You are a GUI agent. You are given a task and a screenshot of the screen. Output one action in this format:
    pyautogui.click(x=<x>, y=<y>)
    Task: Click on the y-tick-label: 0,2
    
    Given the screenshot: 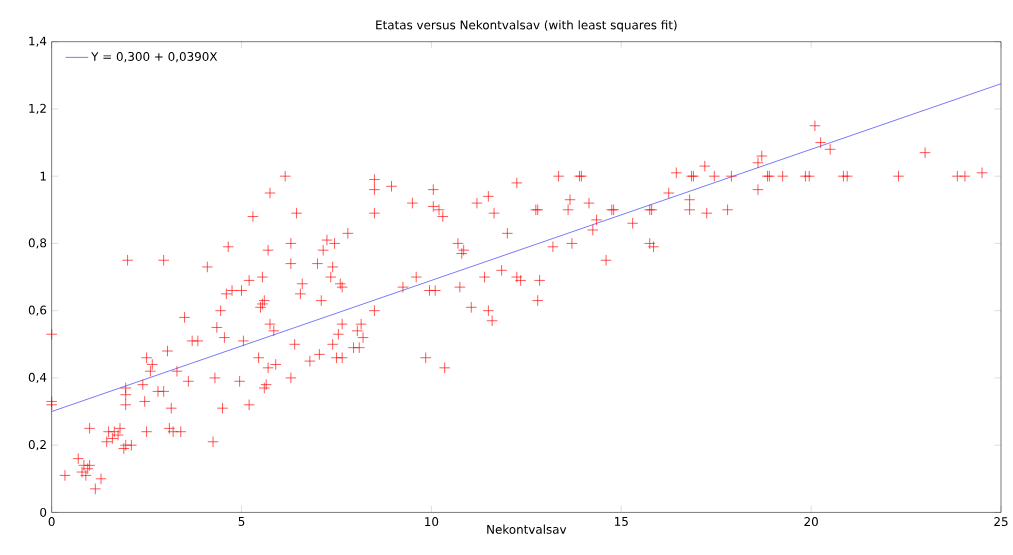 What is the action you would take?
    pyautogui.click(x=37, y=445)
    